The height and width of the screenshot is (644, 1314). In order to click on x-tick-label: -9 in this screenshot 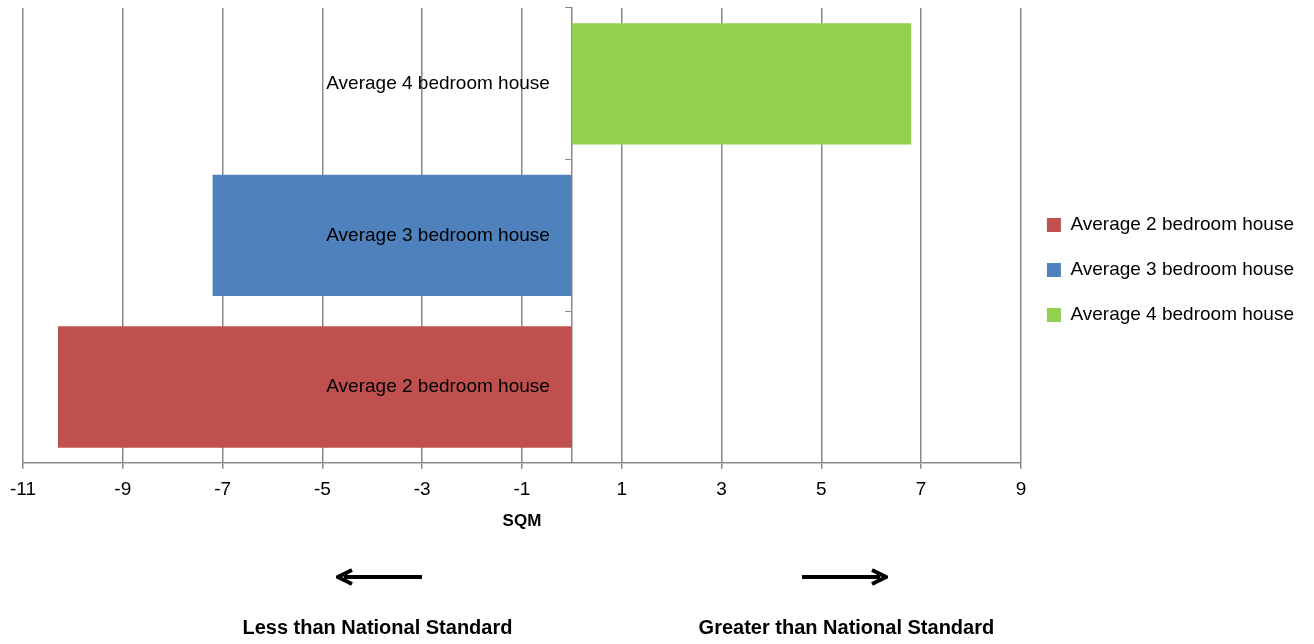, I will do `click(123, 489)`.